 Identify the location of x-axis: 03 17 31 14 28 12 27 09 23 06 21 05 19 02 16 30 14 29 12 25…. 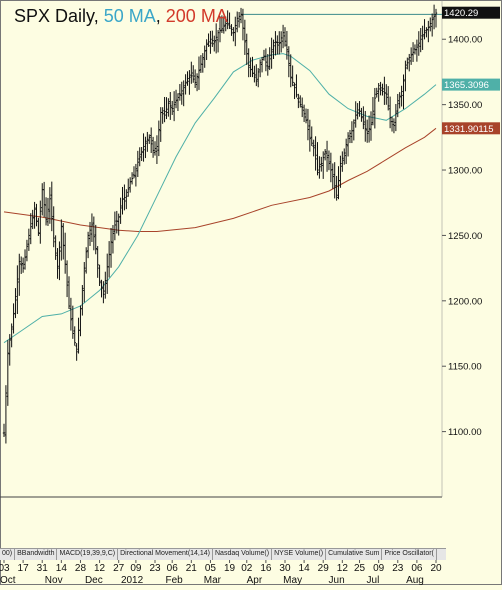
(221, 572).